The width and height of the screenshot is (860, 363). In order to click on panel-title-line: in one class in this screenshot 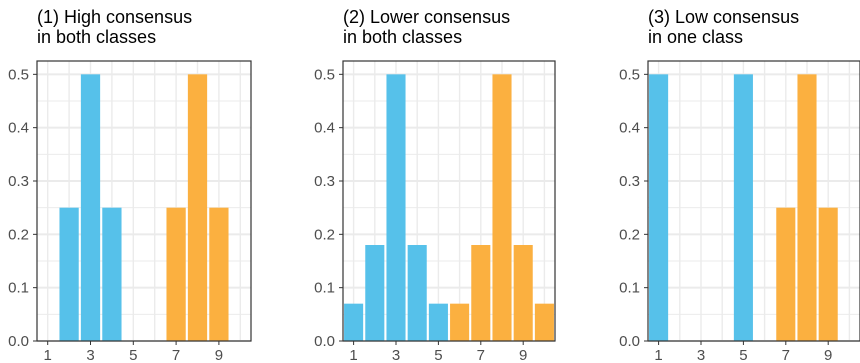, I will do `click(695, 37)`.